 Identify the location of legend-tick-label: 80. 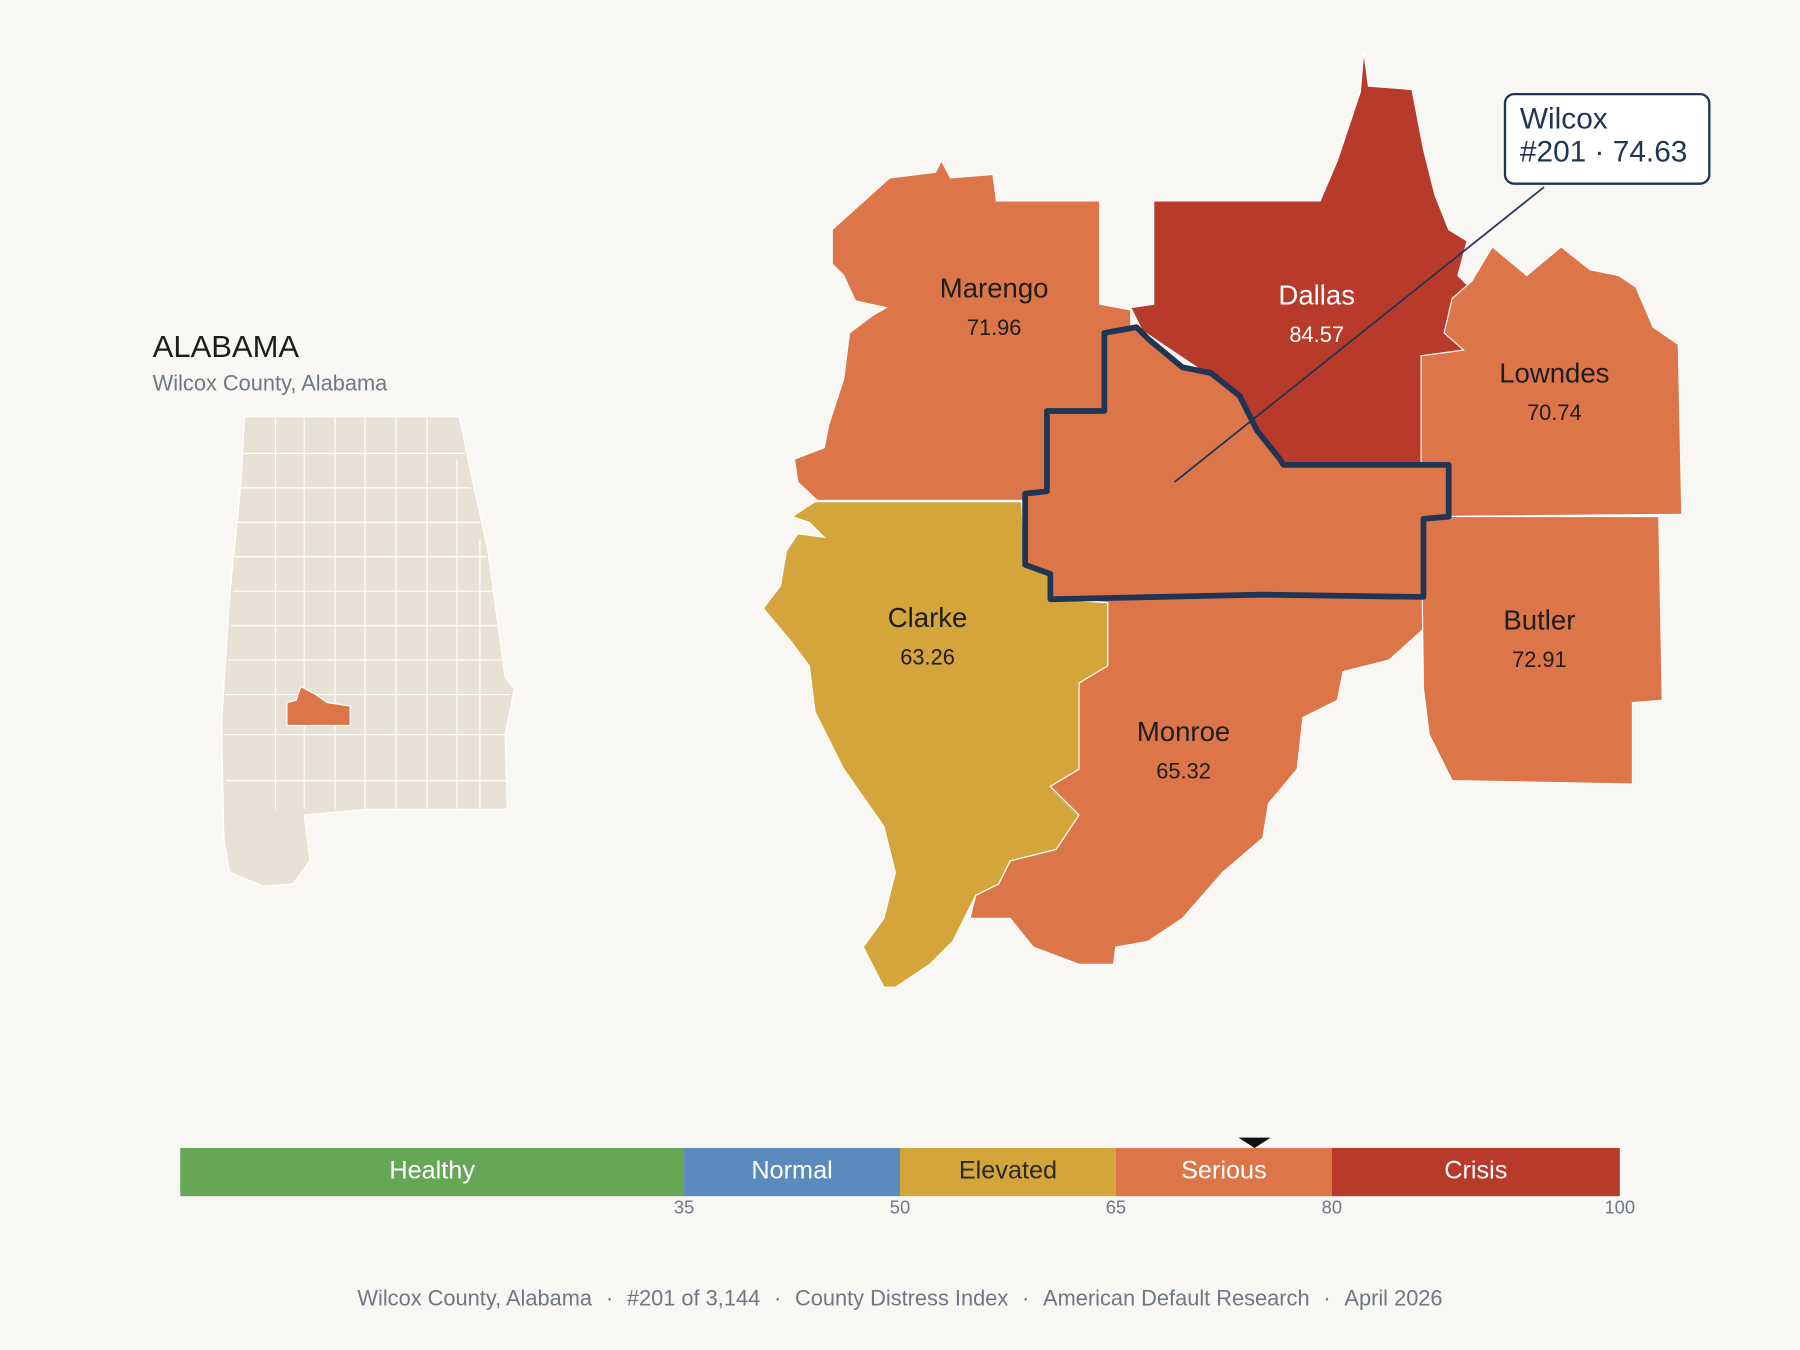
(1332, 1207).